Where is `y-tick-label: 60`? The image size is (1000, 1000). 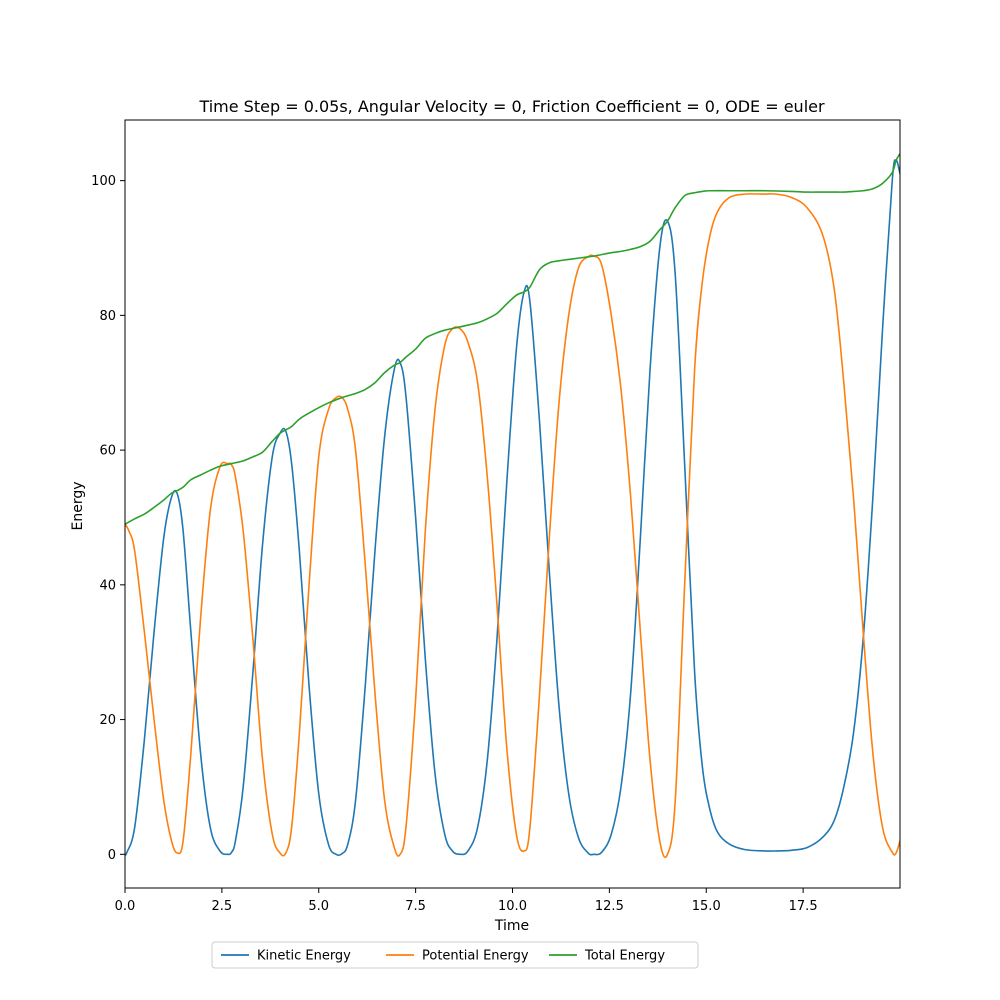
y-tick-label: 60 is located at coordinates (107, 451).